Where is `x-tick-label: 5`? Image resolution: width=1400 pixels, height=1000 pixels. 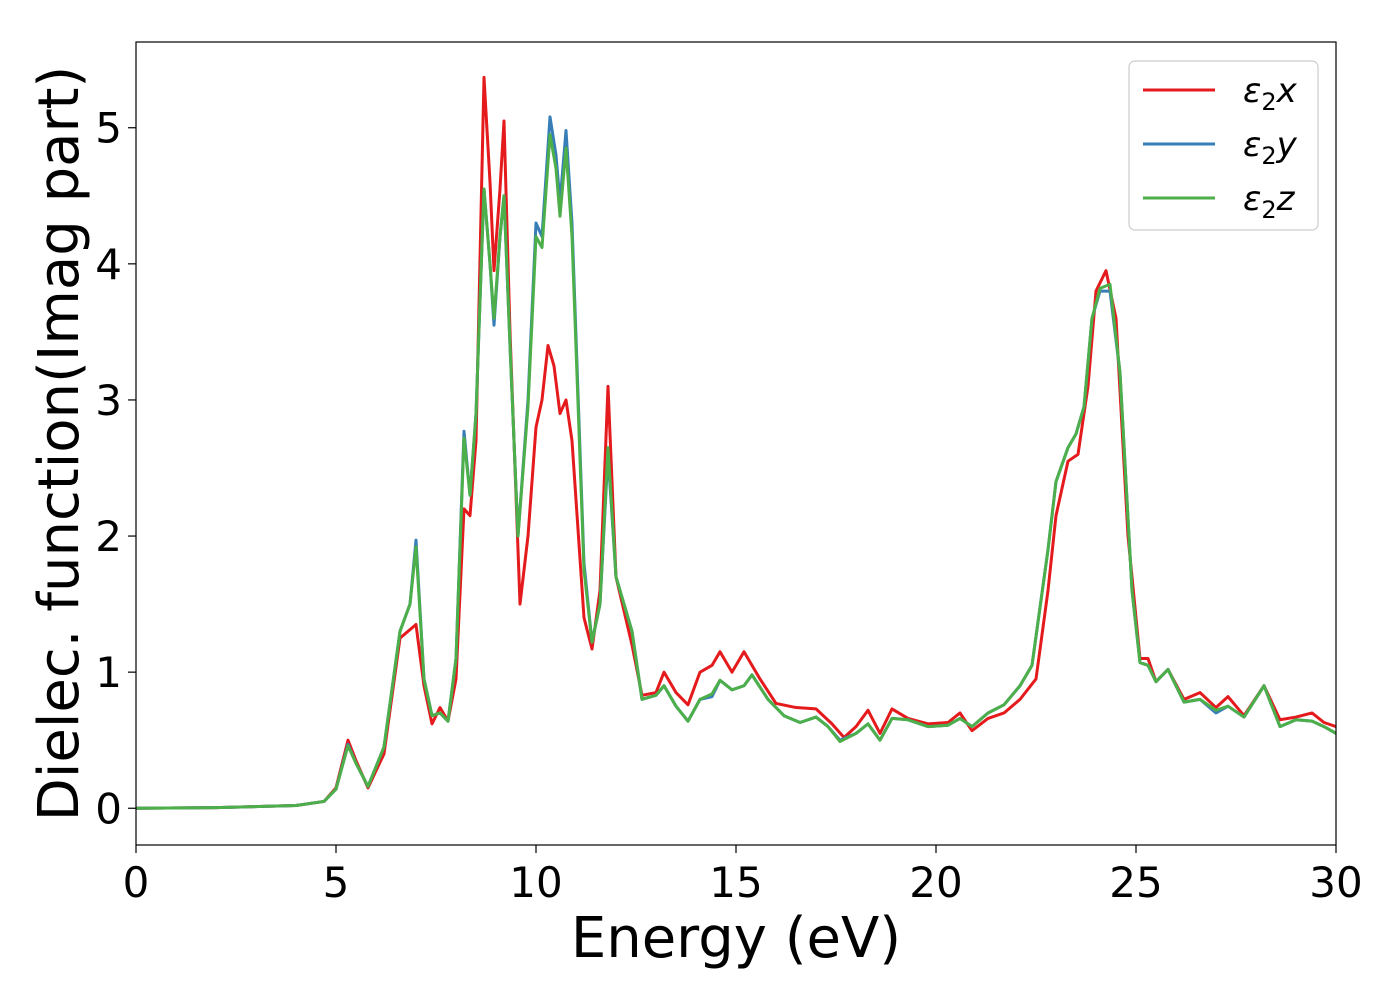
x-tick-label: 5 is located at coordinates (336, 882).